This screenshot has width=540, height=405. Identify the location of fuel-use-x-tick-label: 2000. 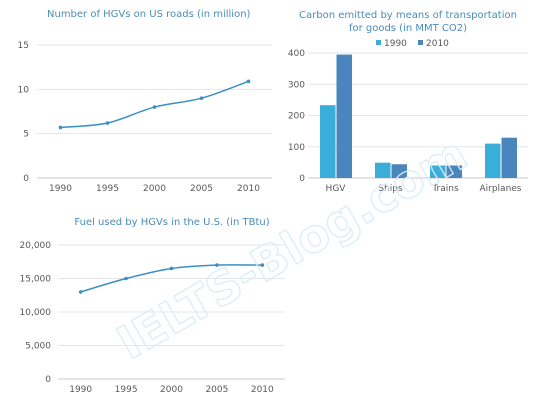
(171, 390).